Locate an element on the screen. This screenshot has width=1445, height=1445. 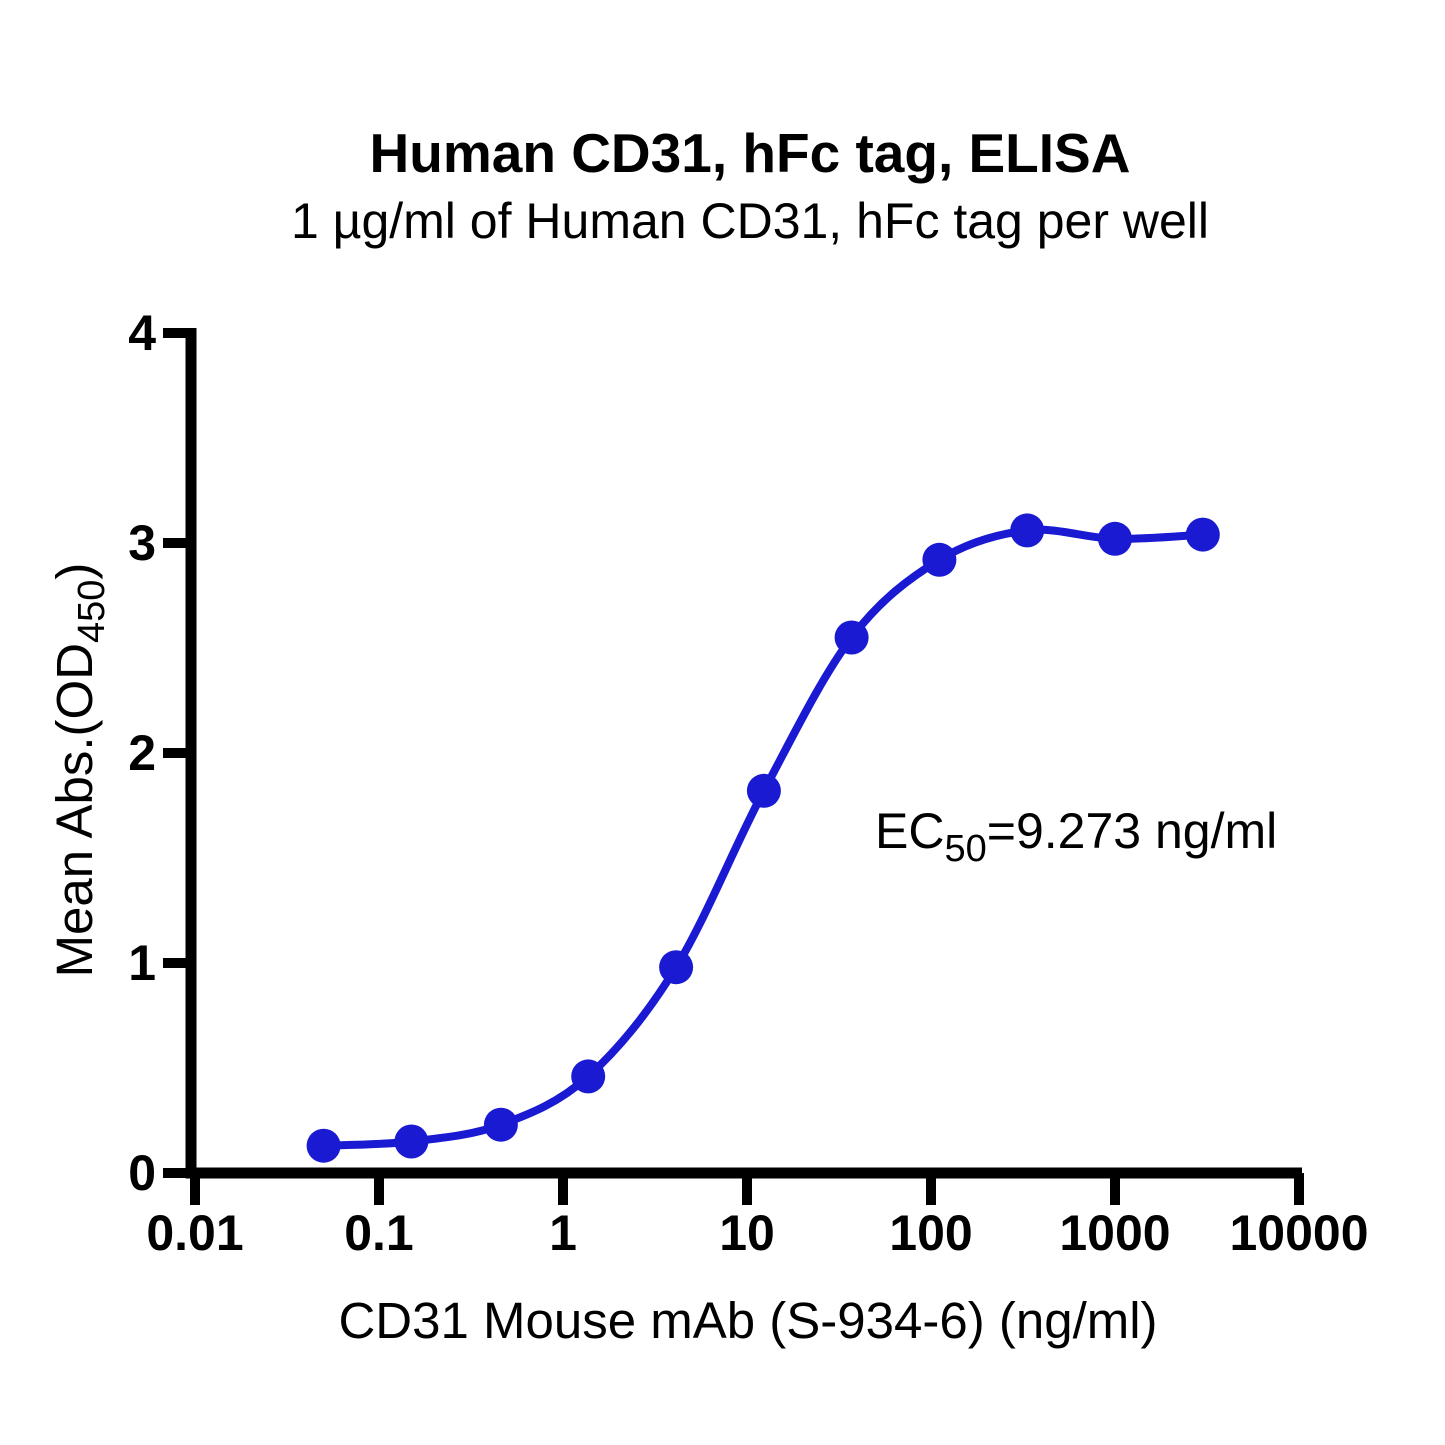
y-axis-label-main: Mean Abs.(OD is located at coordinates (74, 810).